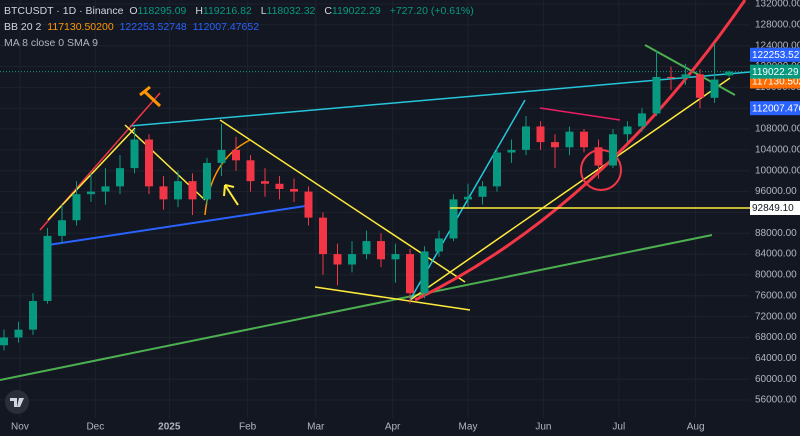 Image resolution: width=800 pixels, height=436 pixels. What do you see at coordinates (226, 27) in the screenshot?
I see `indicator-value: 112007.47652` at bounding box center [226, 27].